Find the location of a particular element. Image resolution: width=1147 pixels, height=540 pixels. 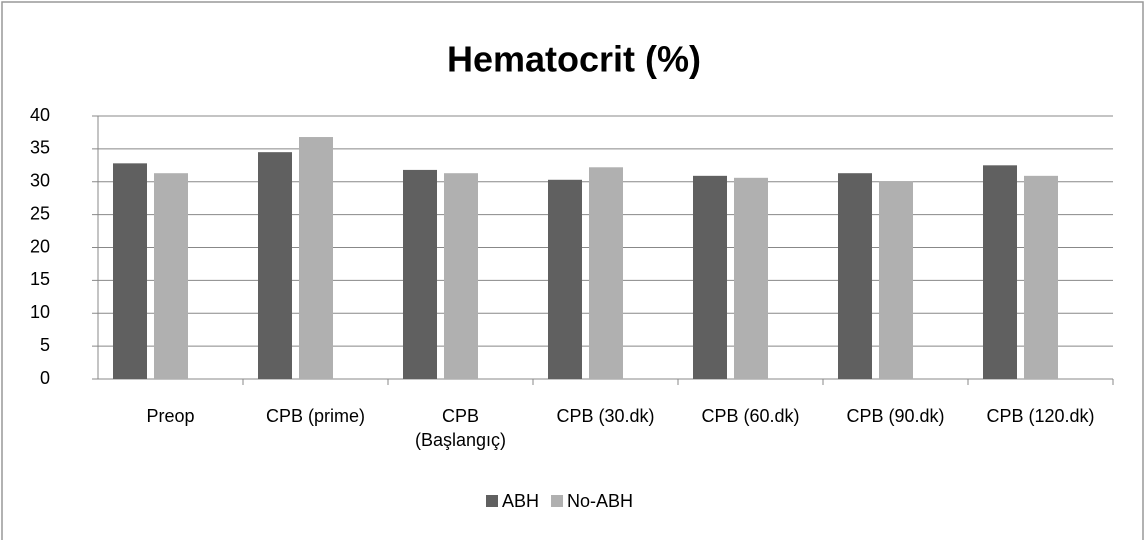

y-tick-label: 15 is located at coordinates (40, 279).